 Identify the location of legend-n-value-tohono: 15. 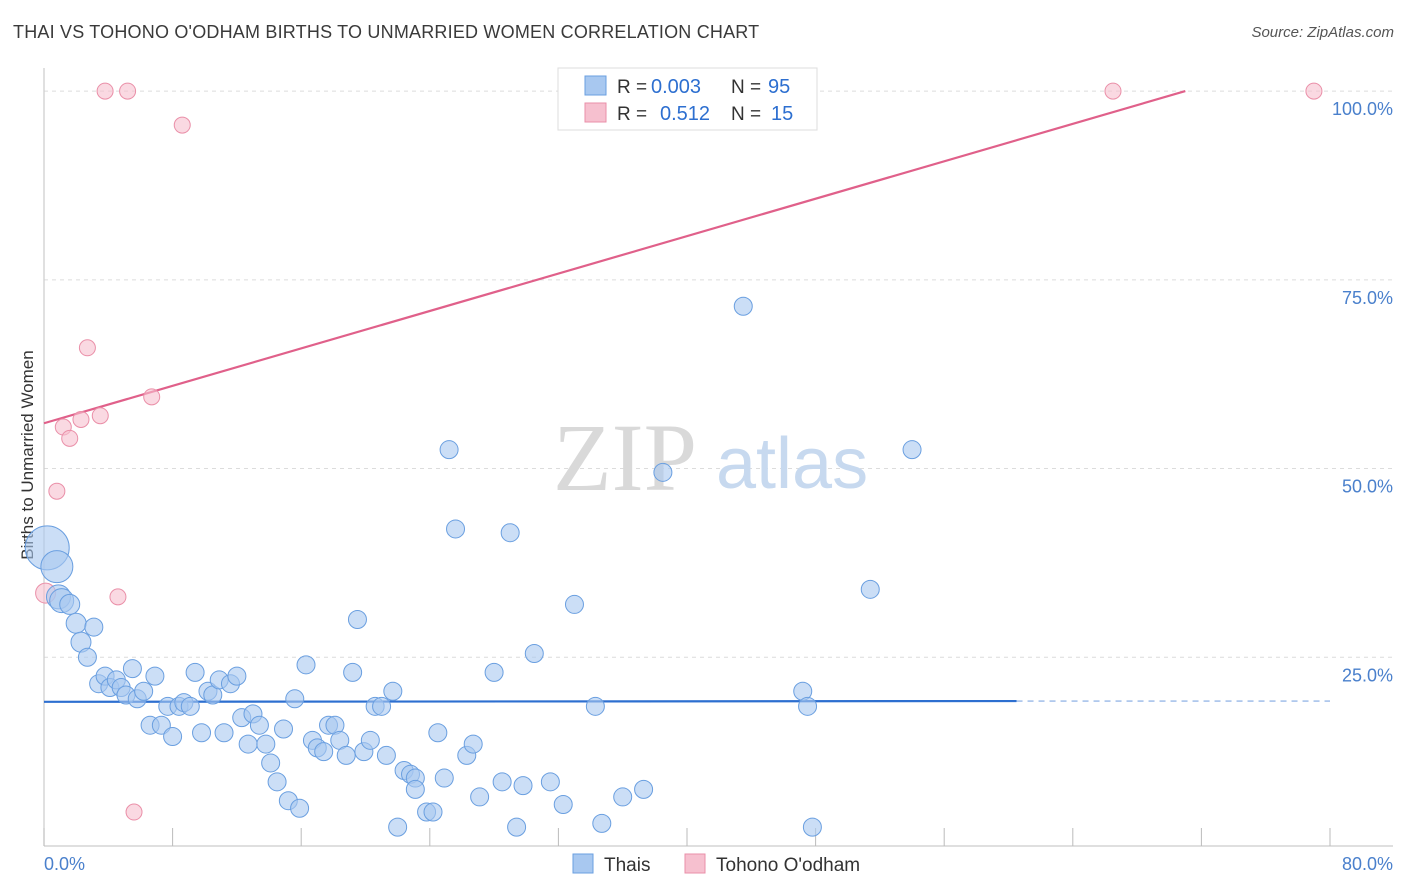
(782, 114).